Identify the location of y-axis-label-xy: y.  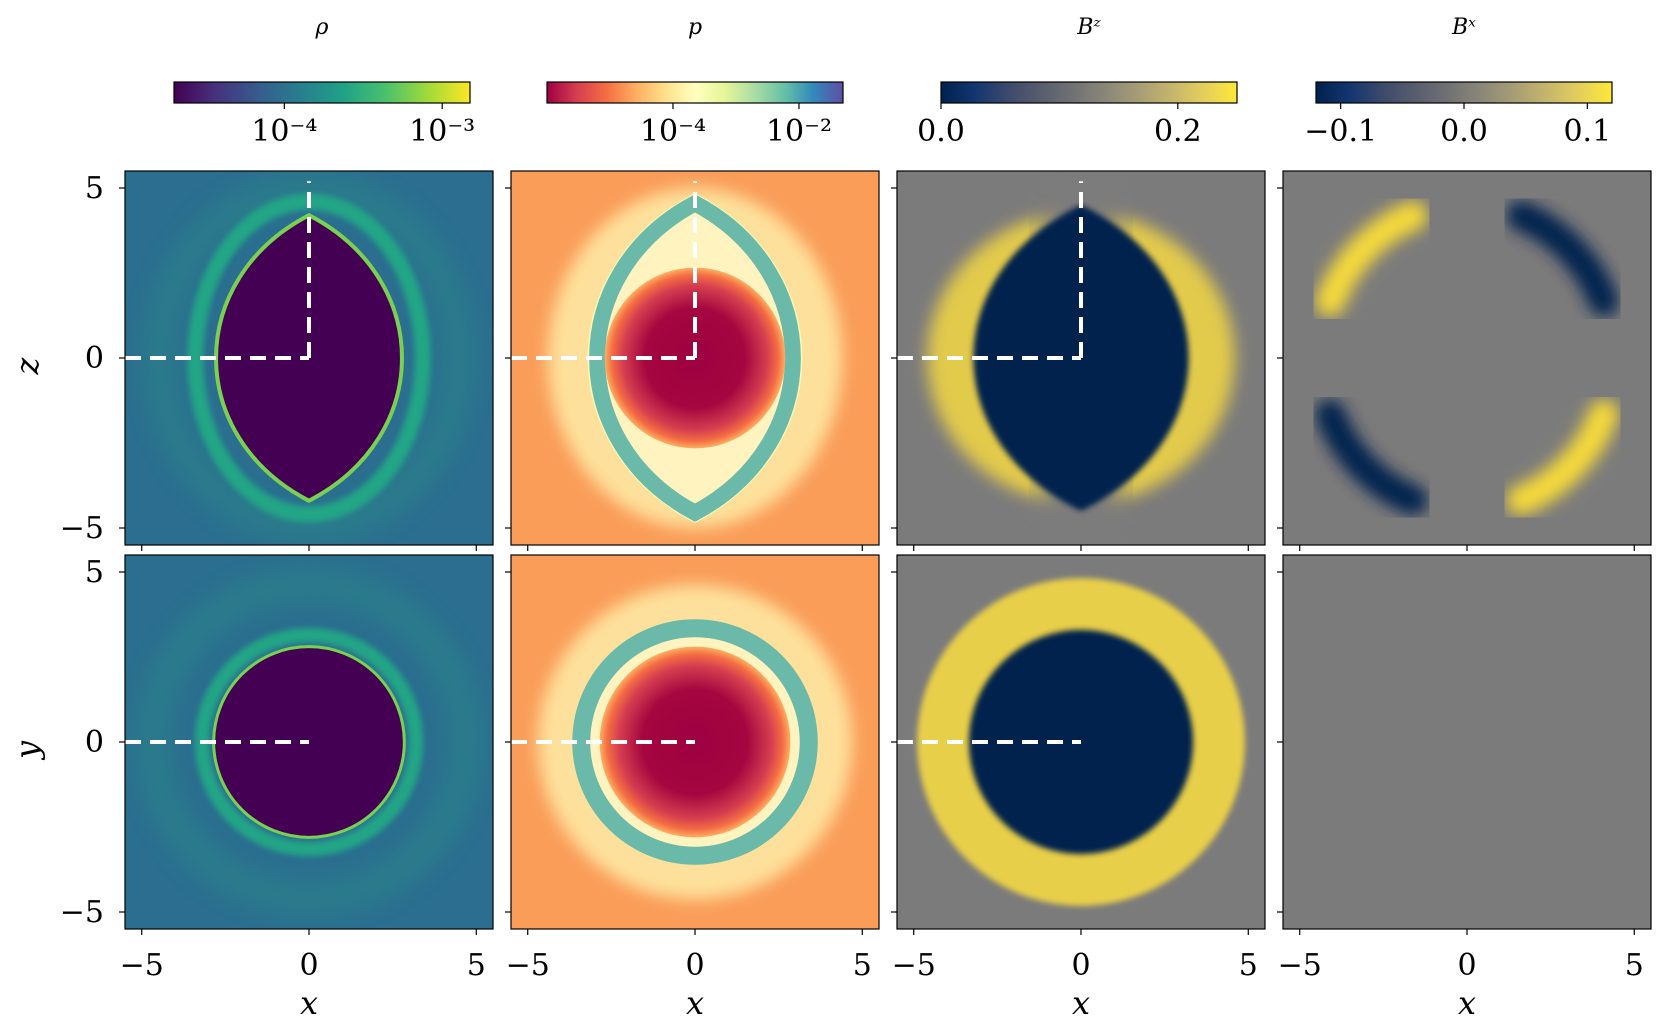
(27, 750).